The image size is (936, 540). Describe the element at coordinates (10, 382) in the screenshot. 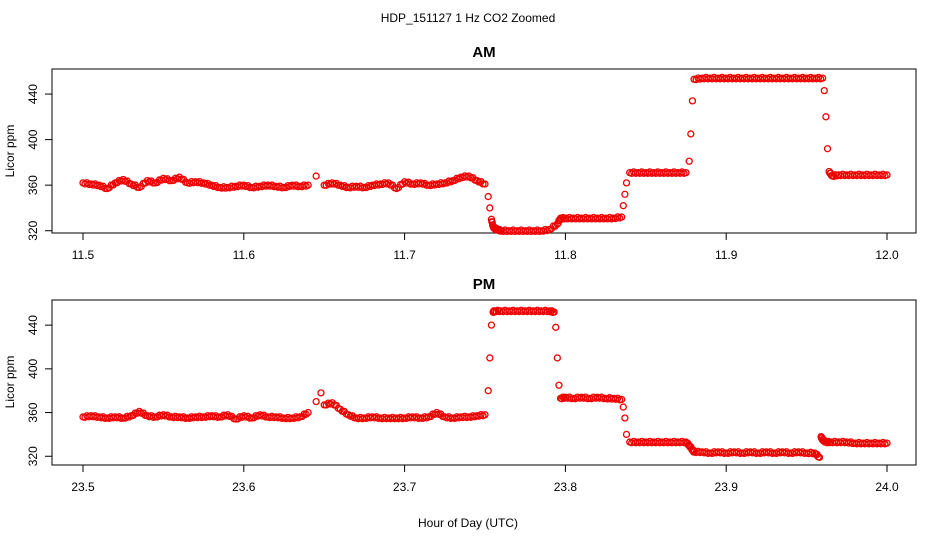

I see `pm-y-axis-title: Licor ppm` at that location.